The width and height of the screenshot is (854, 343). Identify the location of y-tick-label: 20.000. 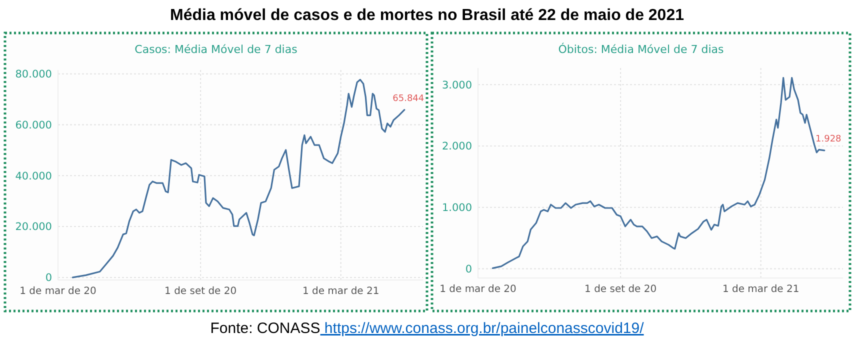
(33, 227).